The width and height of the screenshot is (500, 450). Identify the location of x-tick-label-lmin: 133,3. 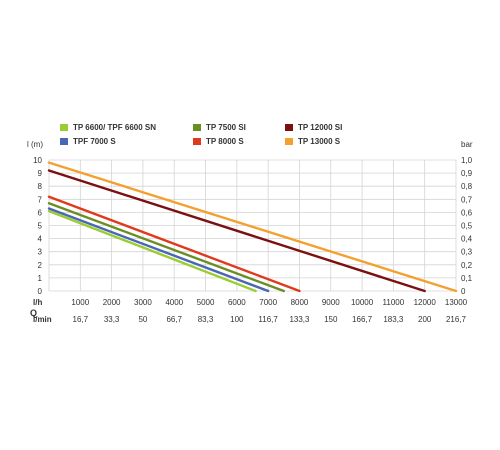
(299, 319).